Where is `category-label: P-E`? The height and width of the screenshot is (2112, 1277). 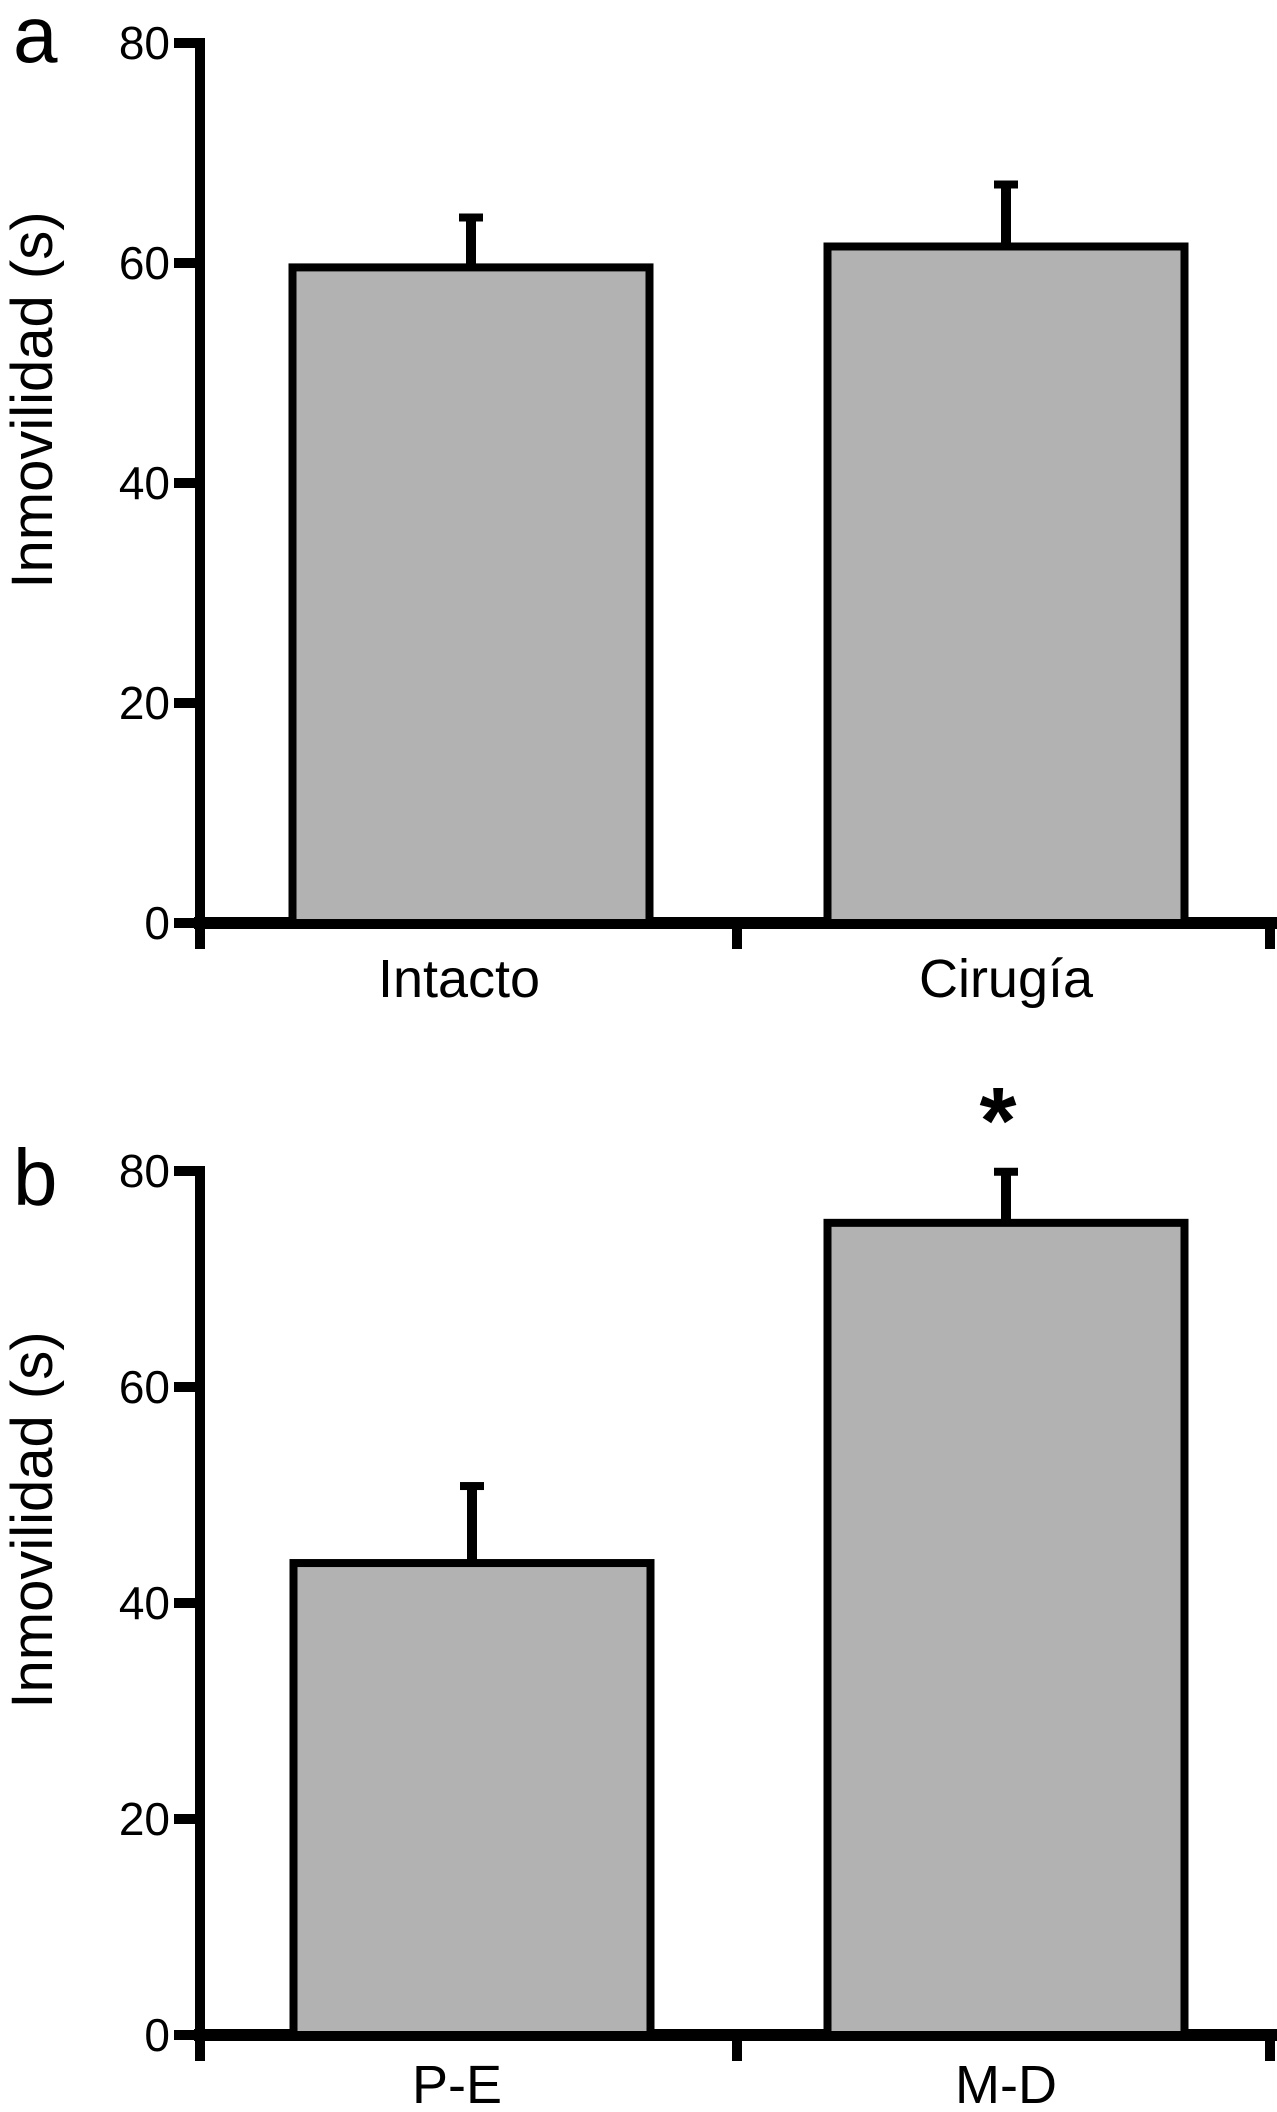 category-label: P-E is located at coordinates (457, 2083).